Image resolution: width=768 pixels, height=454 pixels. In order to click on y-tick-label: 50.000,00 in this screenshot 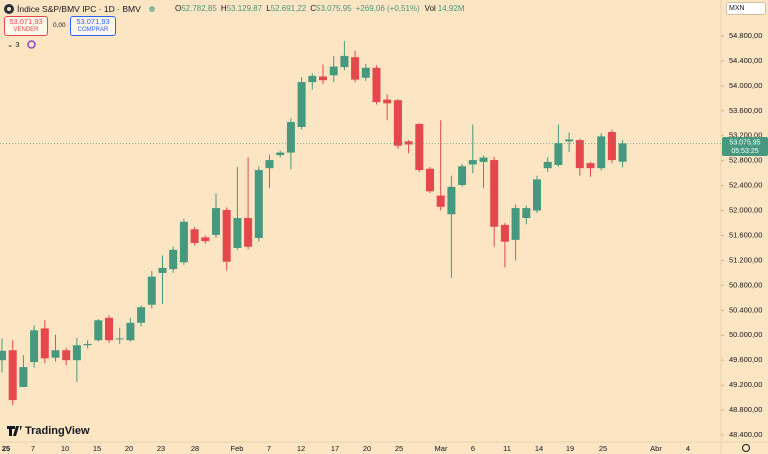, I will do `click(745, 334)`.